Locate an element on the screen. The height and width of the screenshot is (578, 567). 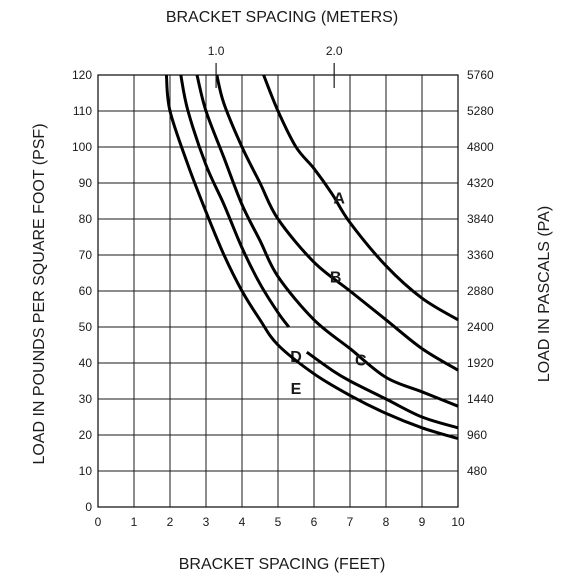
curve-label-b: B is located at coordinates (336, 278).